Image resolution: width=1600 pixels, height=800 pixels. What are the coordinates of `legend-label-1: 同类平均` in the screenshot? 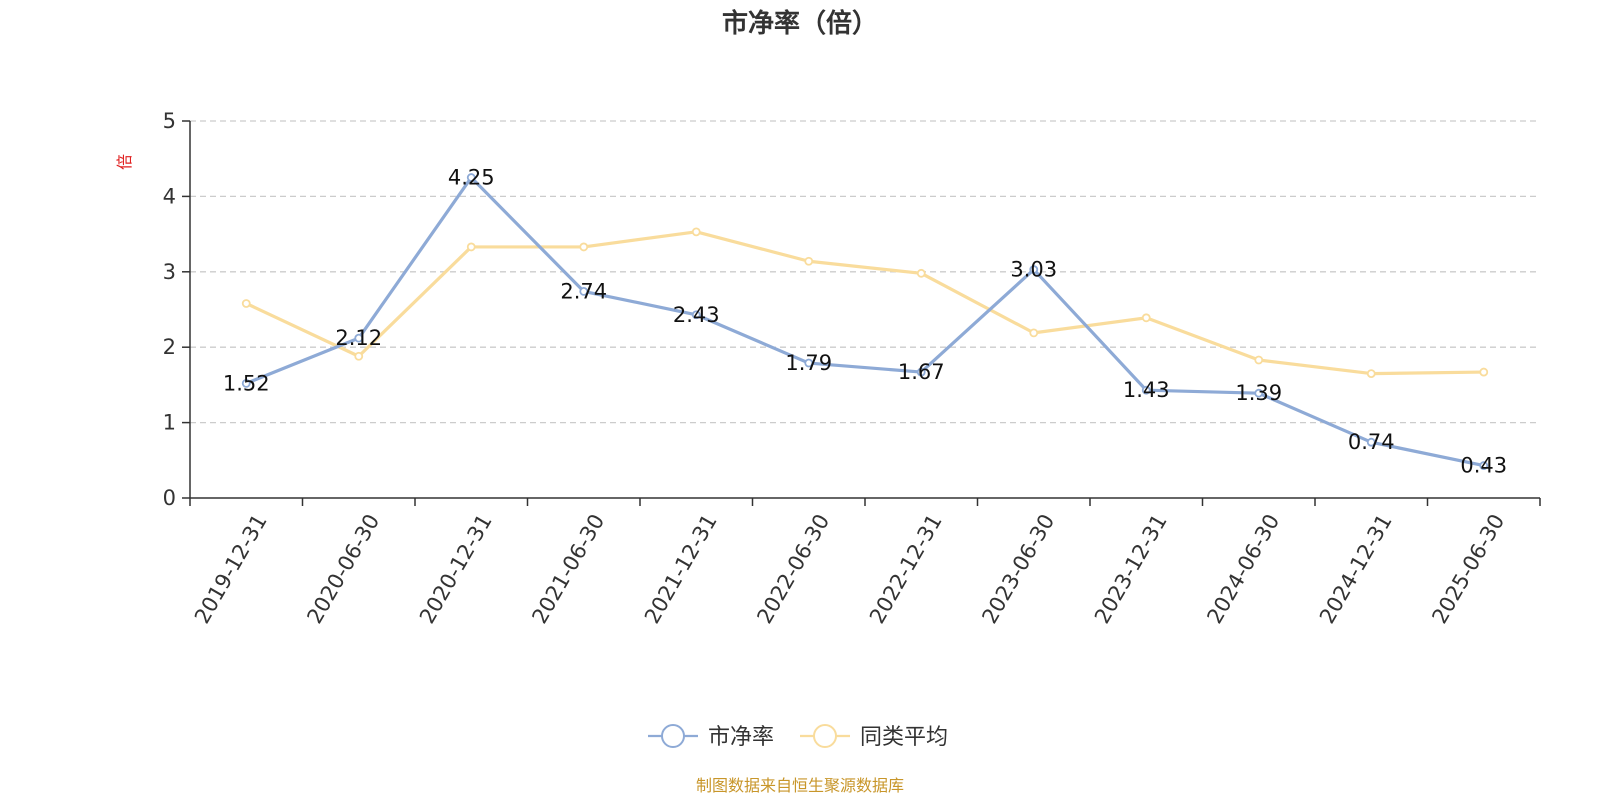 It's located at (904, 737).